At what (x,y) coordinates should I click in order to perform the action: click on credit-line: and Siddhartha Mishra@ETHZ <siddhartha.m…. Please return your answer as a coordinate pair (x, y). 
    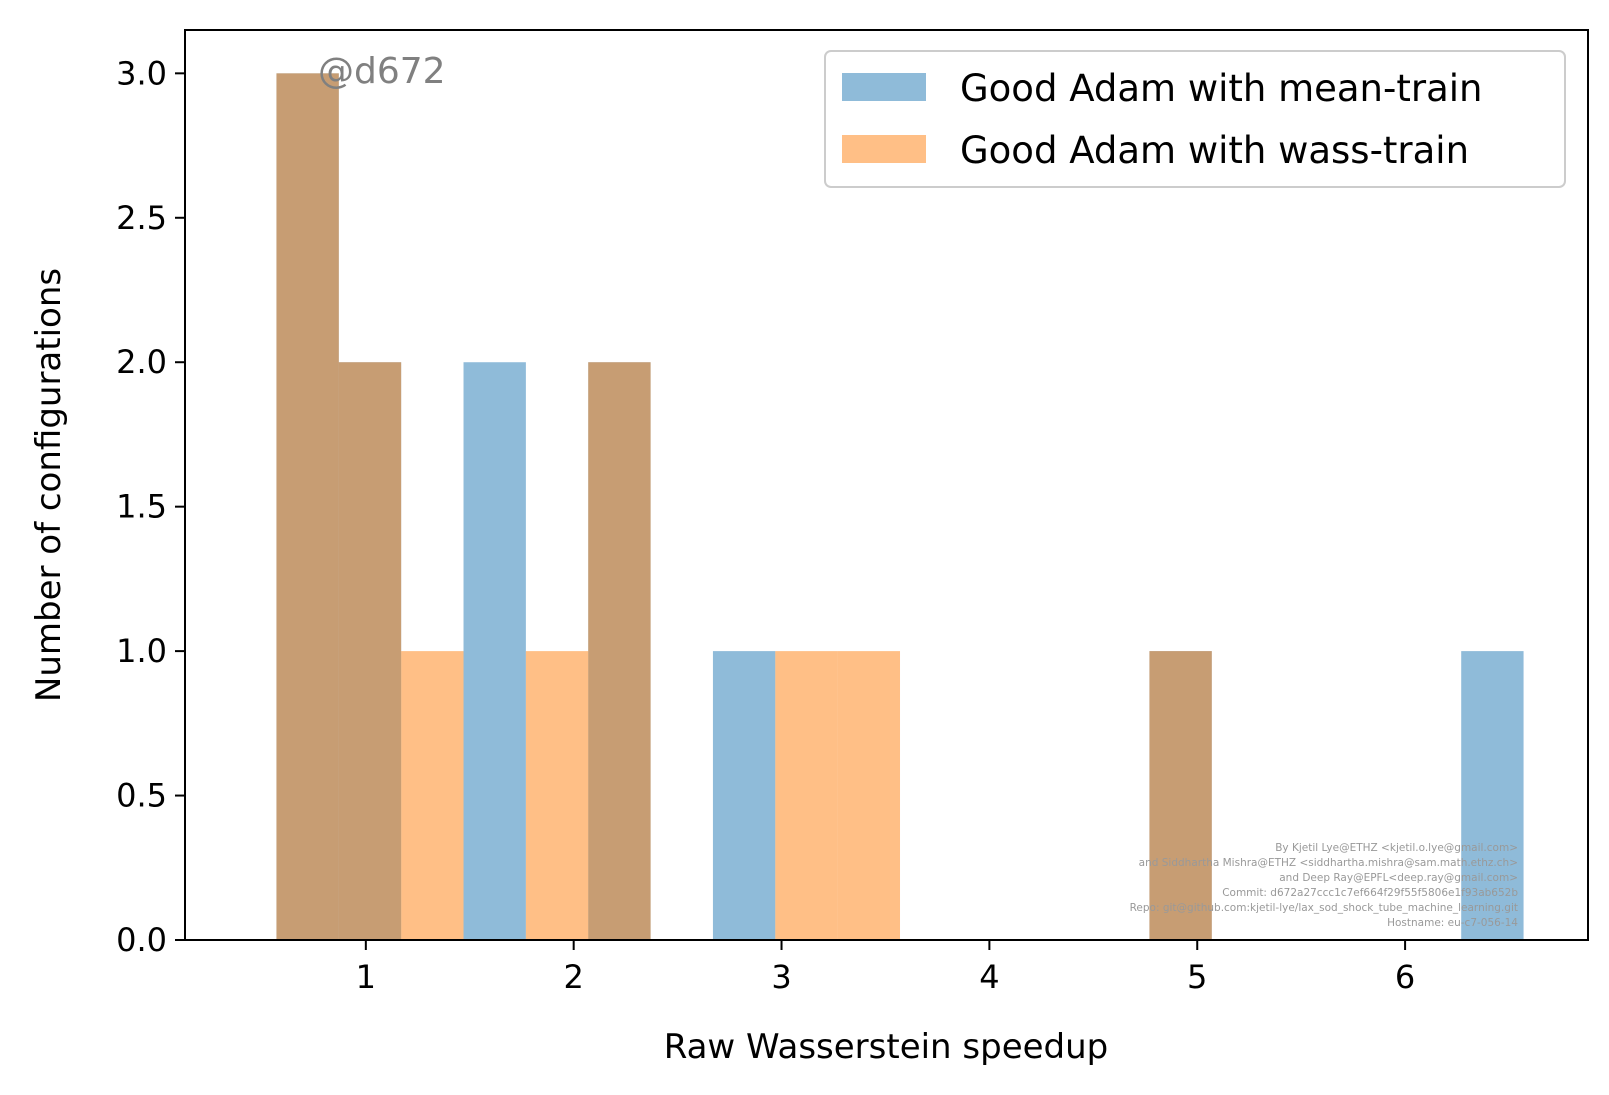
    Looking at the image, I should click on (1328, 863).